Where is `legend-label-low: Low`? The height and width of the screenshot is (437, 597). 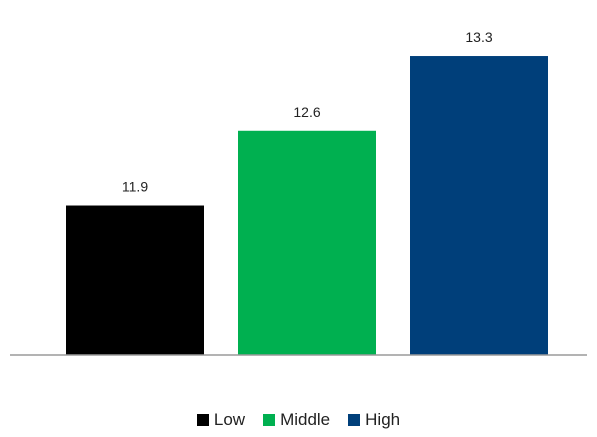
legend-label-low: Low is located at coordinates (229, 419).